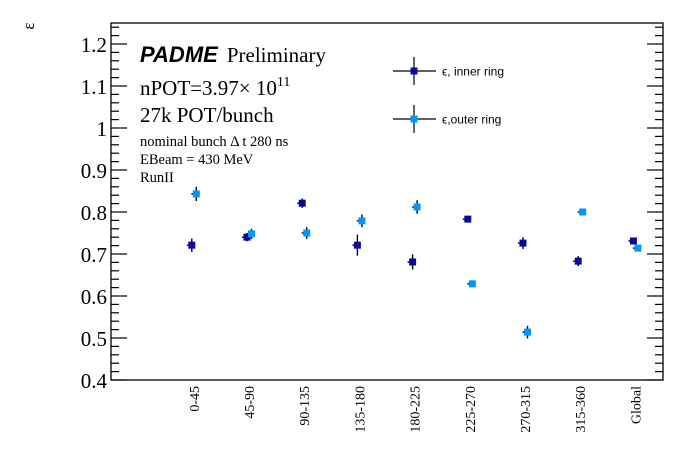  Describe the element at coordinates (208, 88) in the screenshot. I see `npot-text: nPOT=3.97× 10` at that location.